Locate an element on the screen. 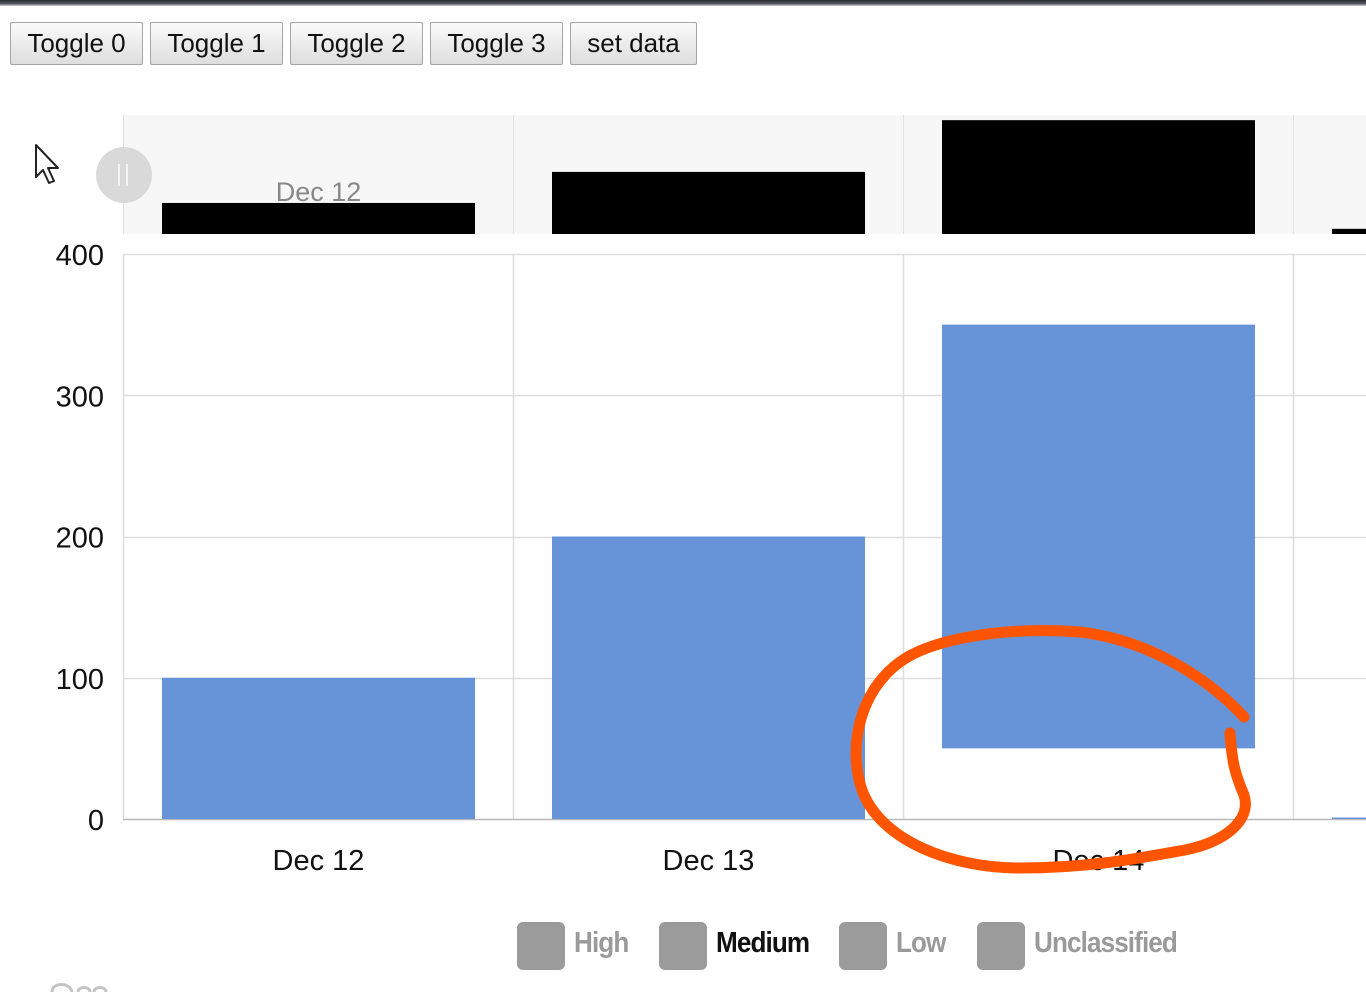  x-tick-label: Dec 13 is located at coordinates (709, 861).